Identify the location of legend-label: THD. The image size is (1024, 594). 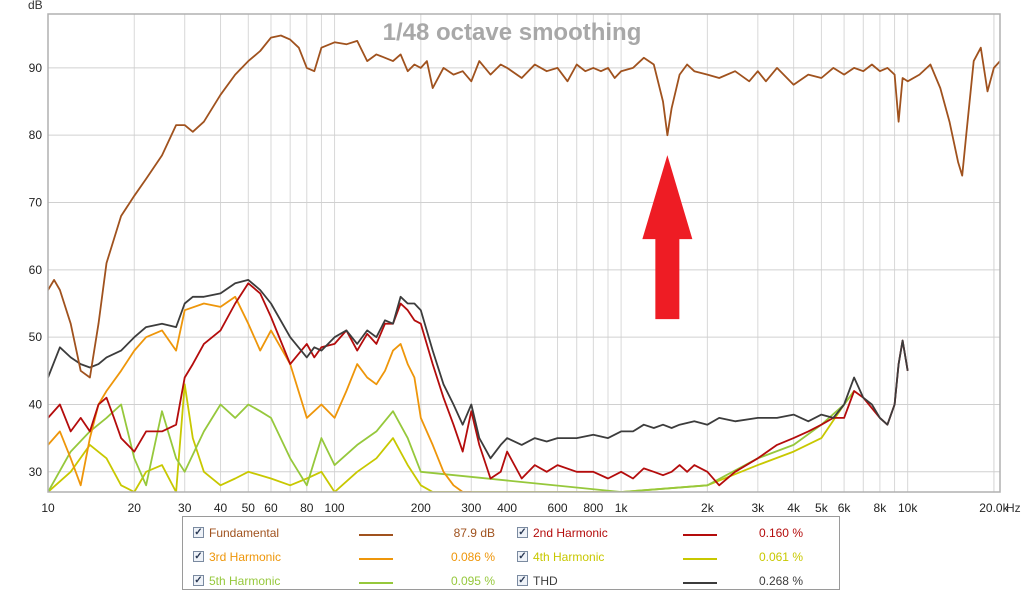
(545, 581).